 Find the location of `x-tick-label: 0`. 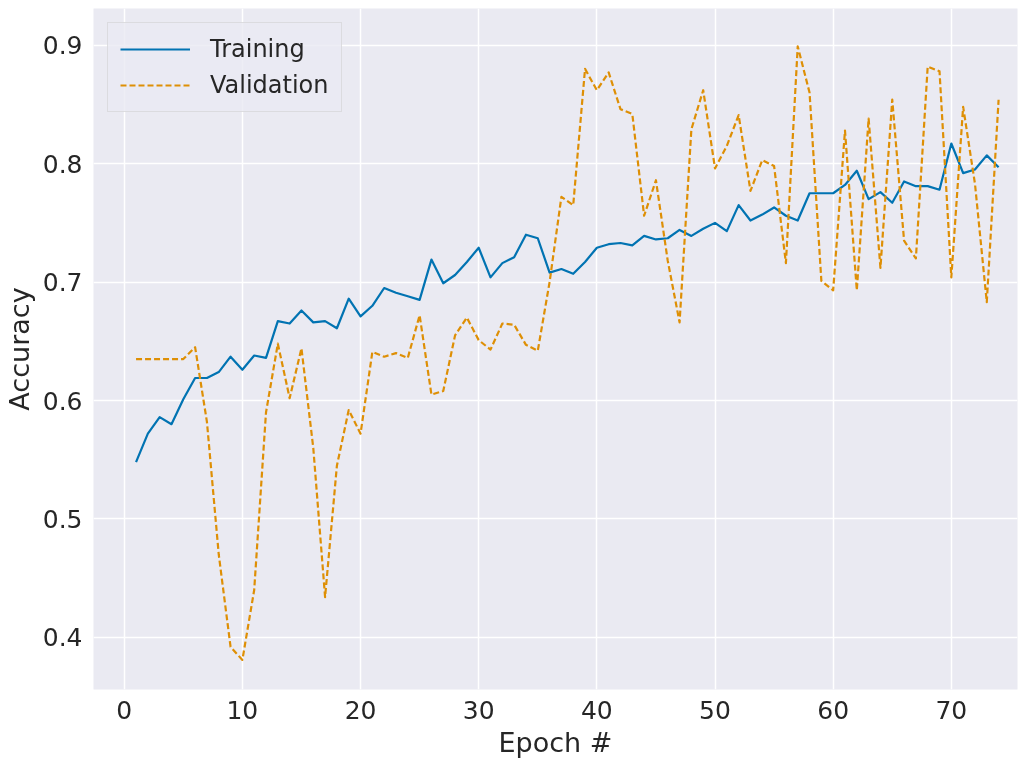

x-tick-label: 0 is located at coordinates (124, 710).